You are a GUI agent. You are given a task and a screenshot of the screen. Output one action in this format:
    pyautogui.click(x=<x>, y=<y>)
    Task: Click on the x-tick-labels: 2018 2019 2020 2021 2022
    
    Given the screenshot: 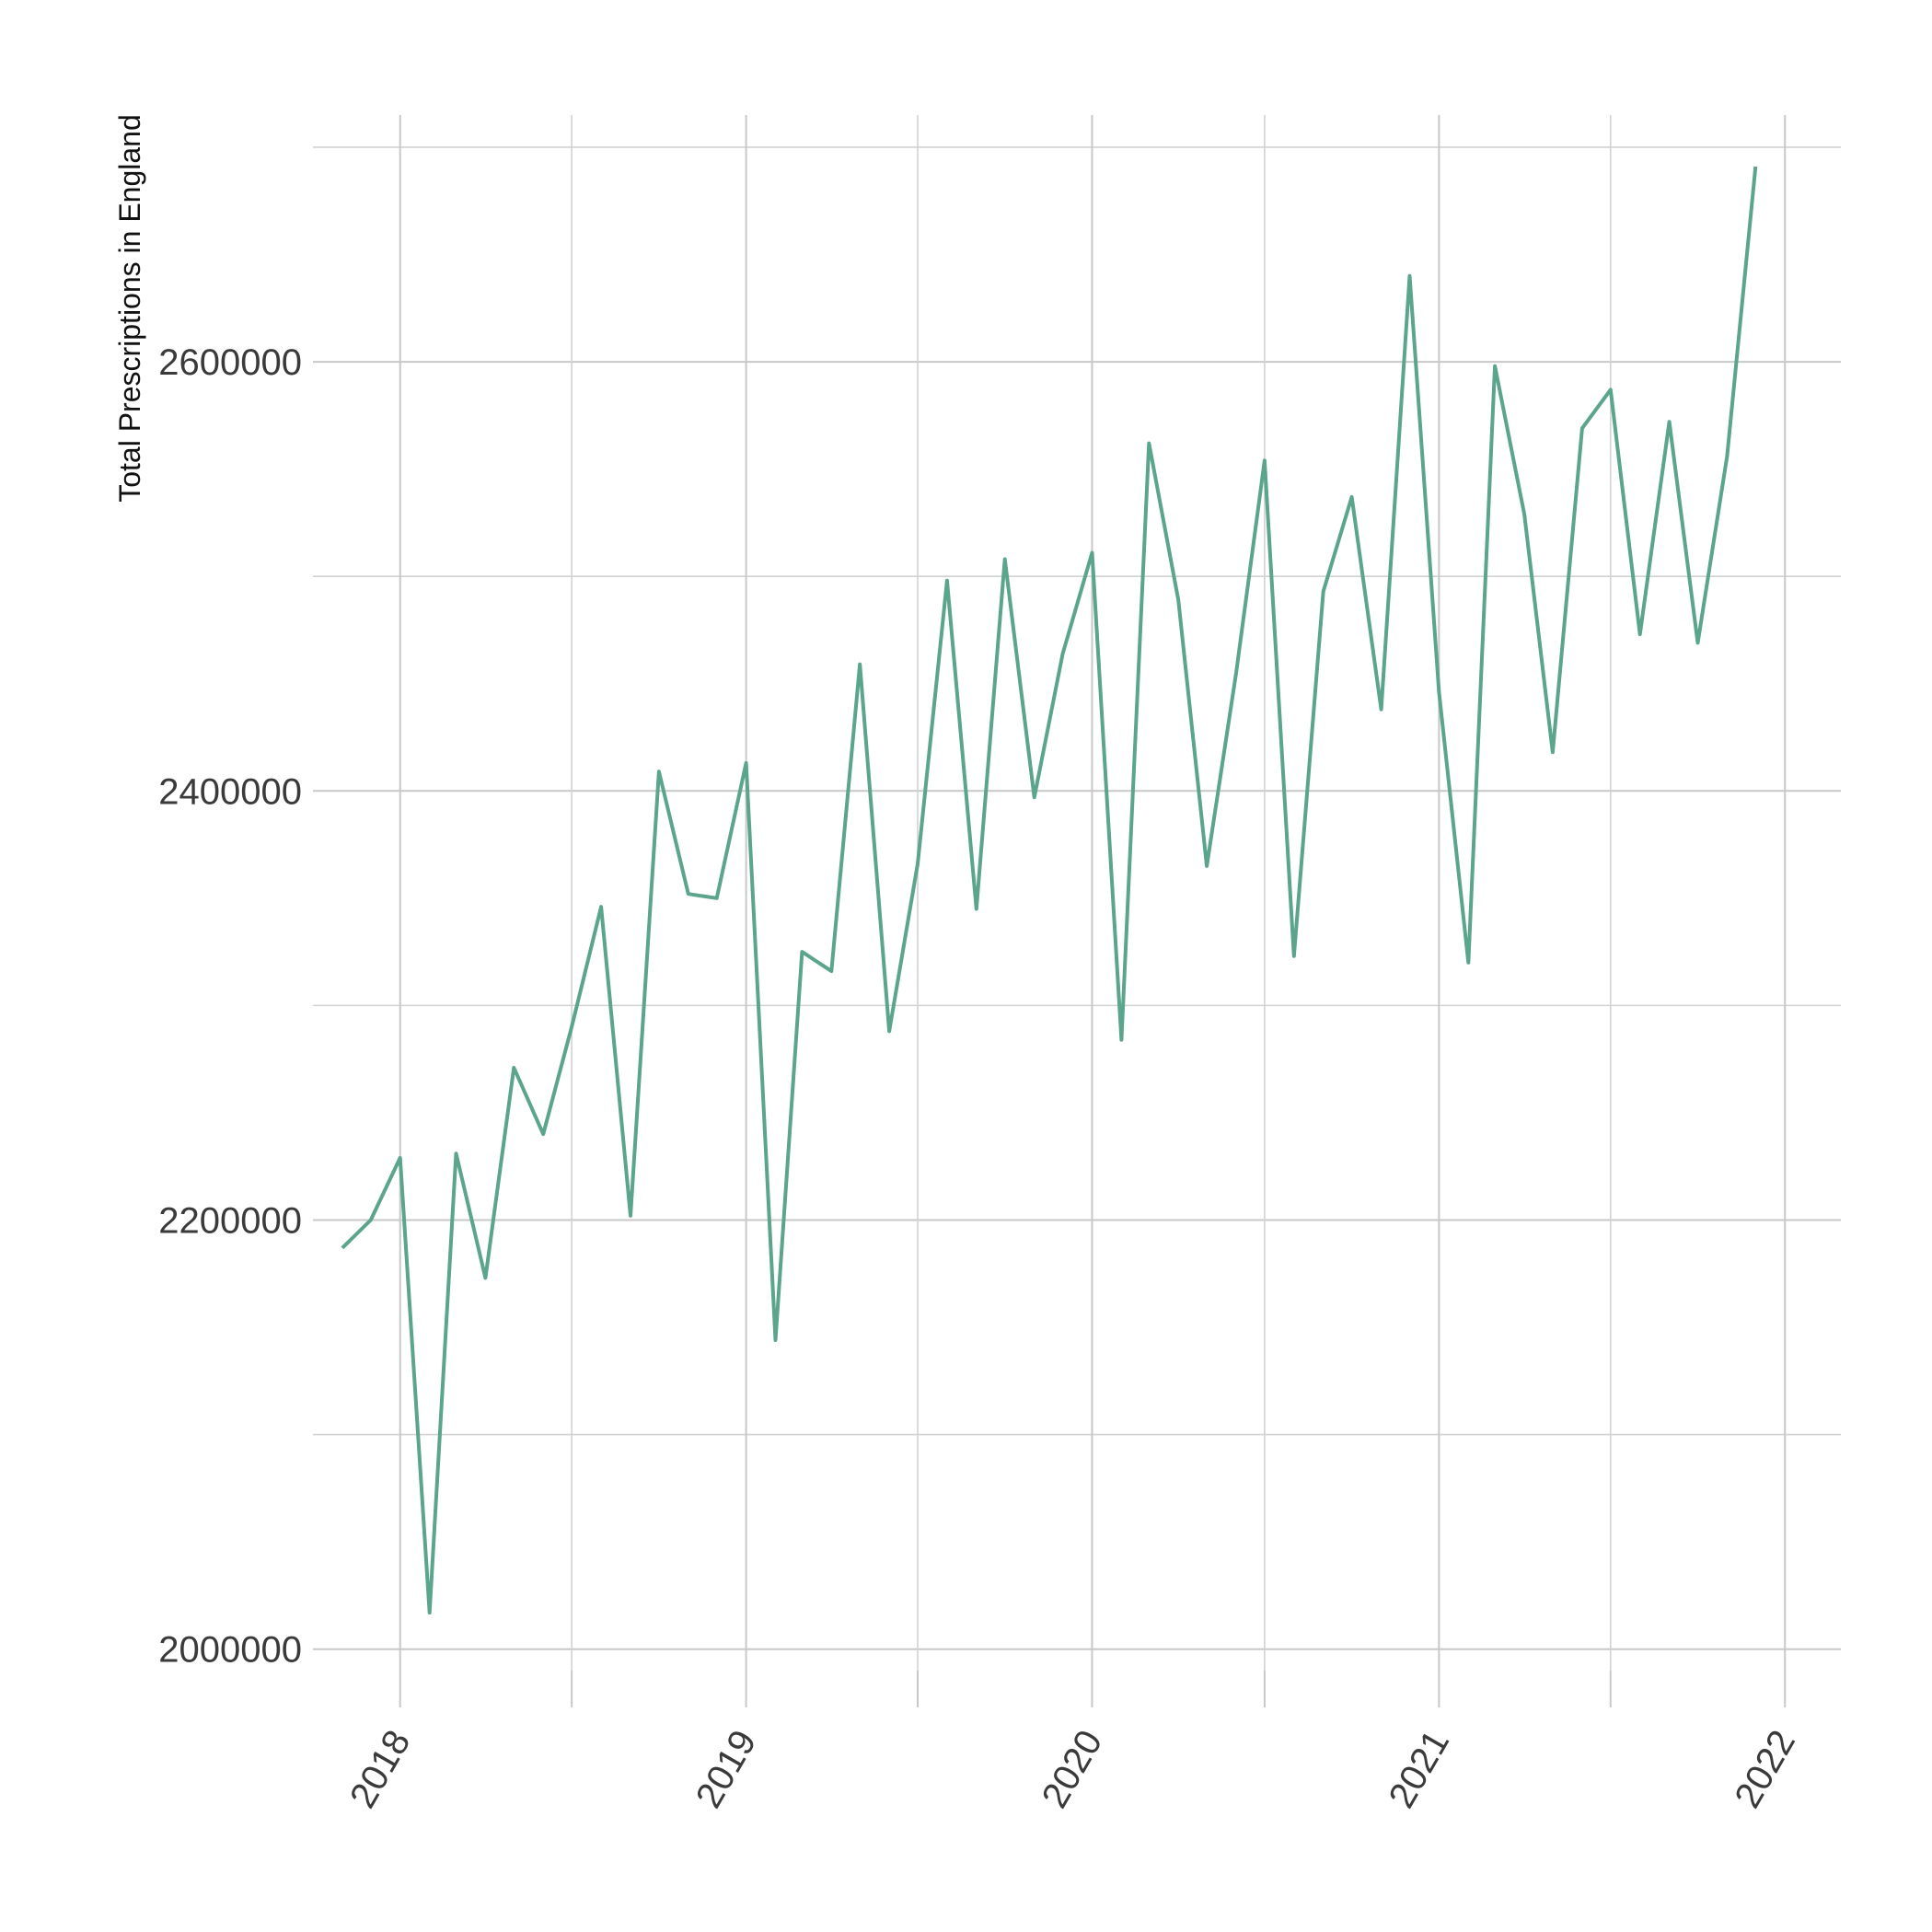 What is the action you would take?
    pyautogui.click(x=1073, y=1770)
    